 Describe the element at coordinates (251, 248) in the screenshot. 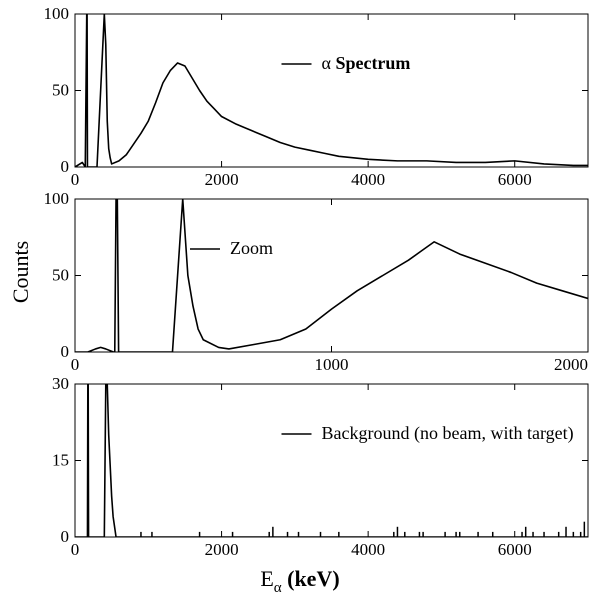

I see `legend-label: Zoom` at that location.